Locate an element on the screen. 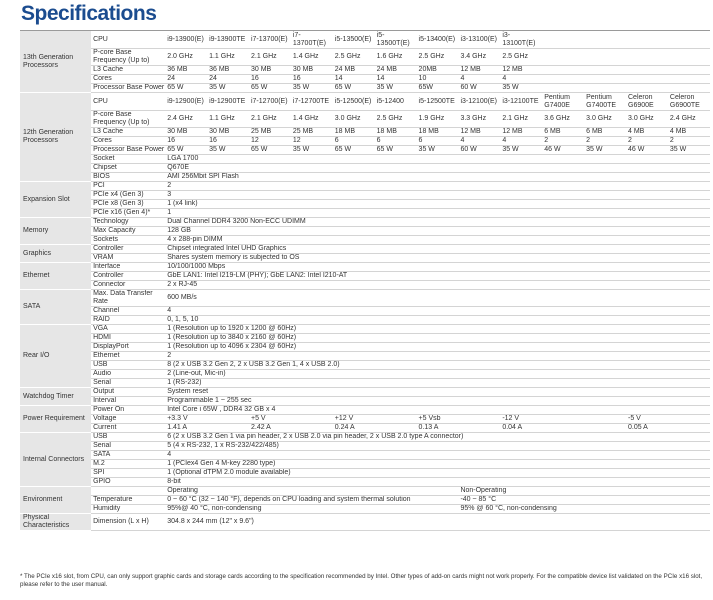  power-cell: 2.42 A is located at coordinates (290, 428).